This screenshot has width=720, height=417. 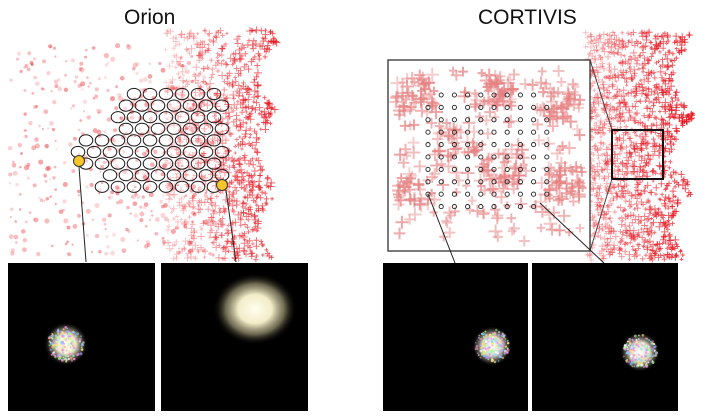 I want to click on orion-dense-phosphenes, so click(x=221, y=144).